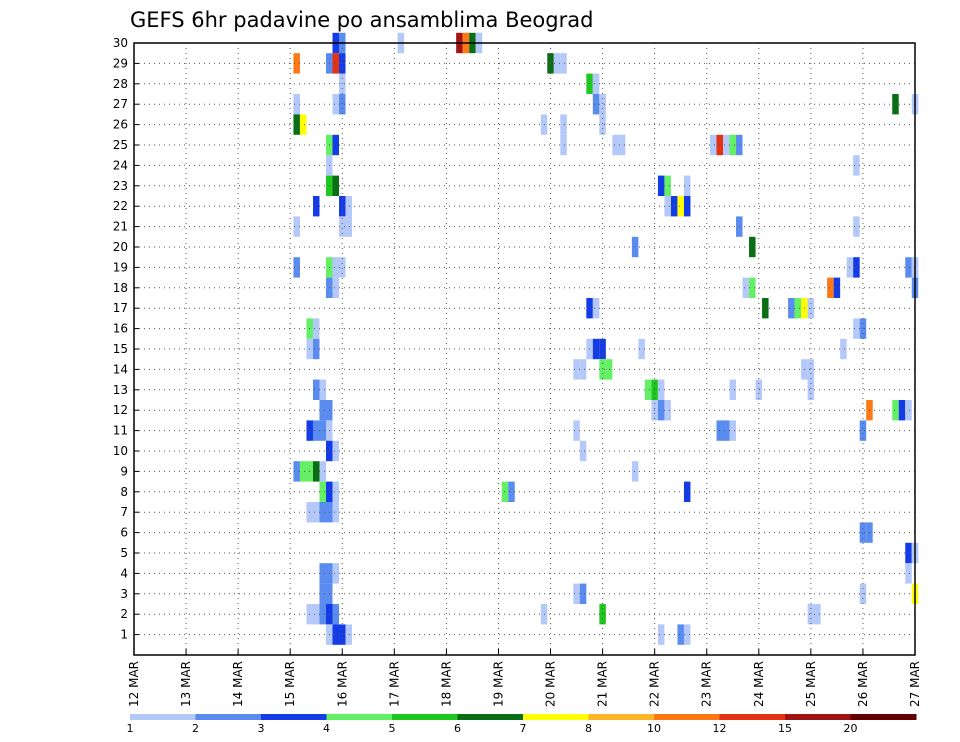  Describe the element at coordinates (120, 267) in the screenshot. I see `y-tick-label: 19` at that location.